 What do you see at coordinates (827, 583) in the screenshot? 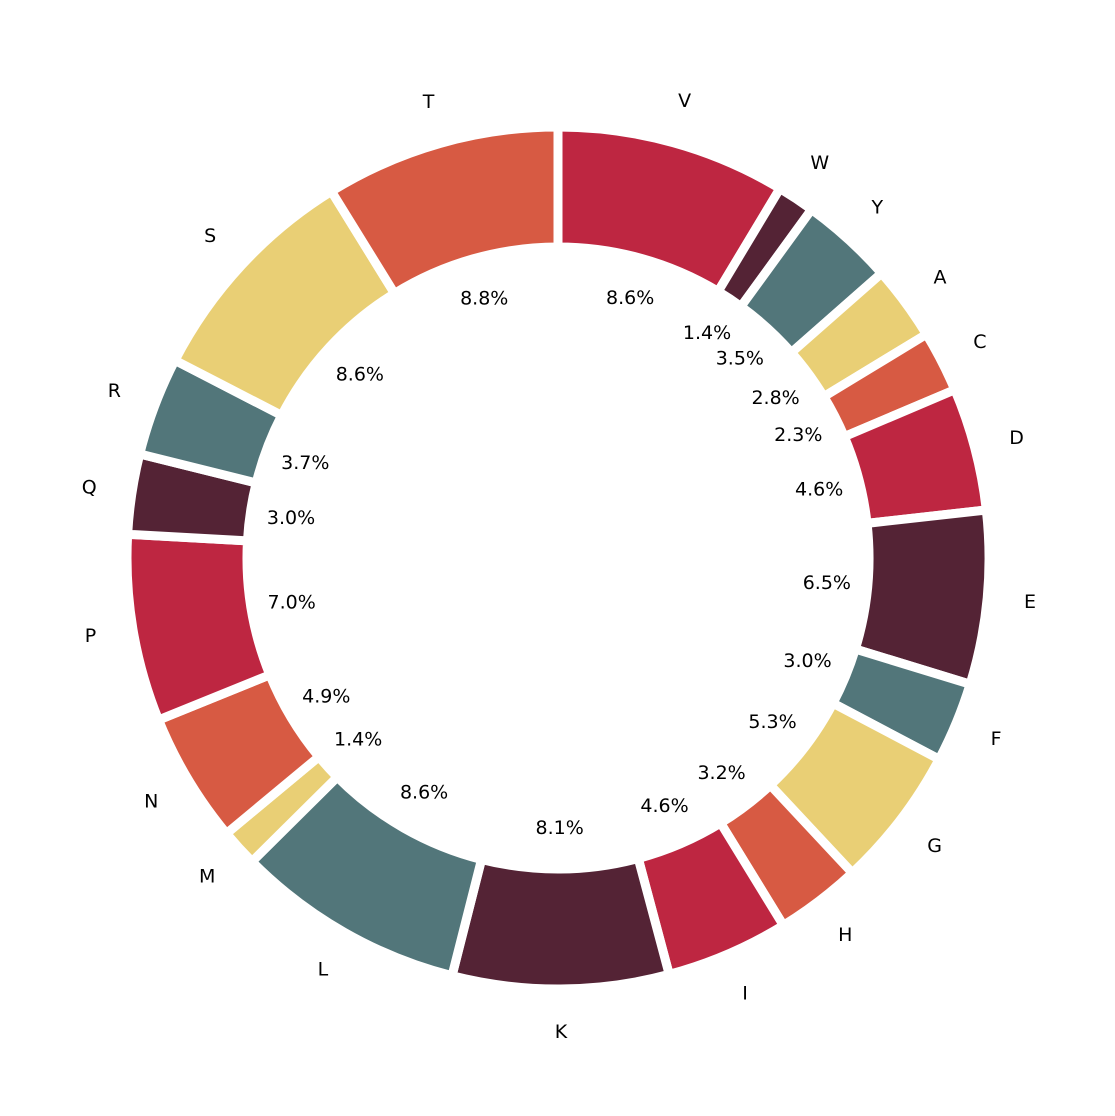
I see `percent-label-e: 6.5%` at bounding box center [827, 583].